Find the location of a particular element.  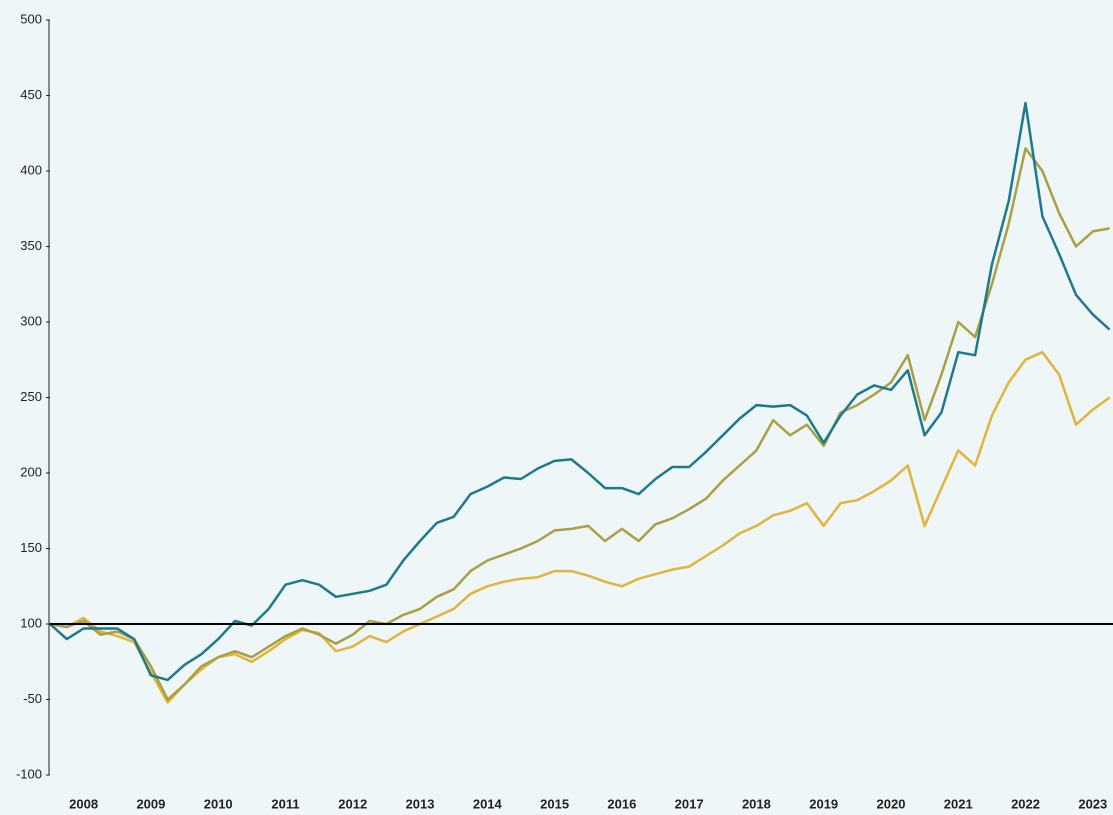

y-tick-label: 450 is located at coordinates (31, 94).